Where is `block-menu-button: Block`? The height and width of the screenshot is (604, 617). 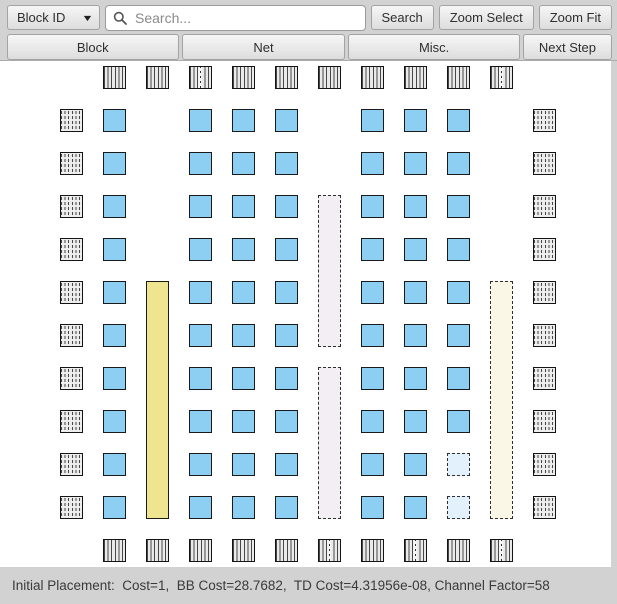
block-menu-button: Block is located at coordinates (93, 47).